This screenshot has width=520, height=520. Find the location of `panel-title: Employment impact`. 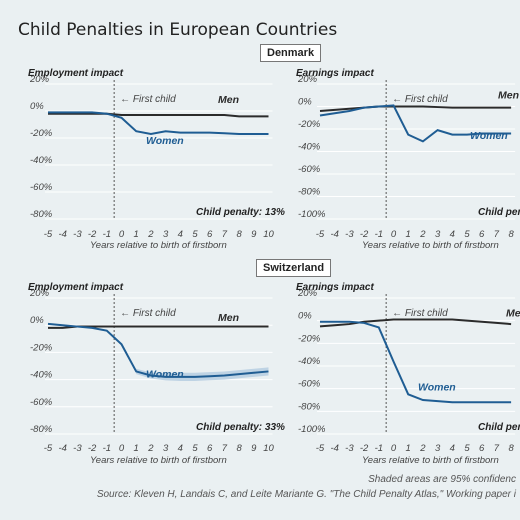

panel-title: Employment impact is located at coordinates (76, 287).